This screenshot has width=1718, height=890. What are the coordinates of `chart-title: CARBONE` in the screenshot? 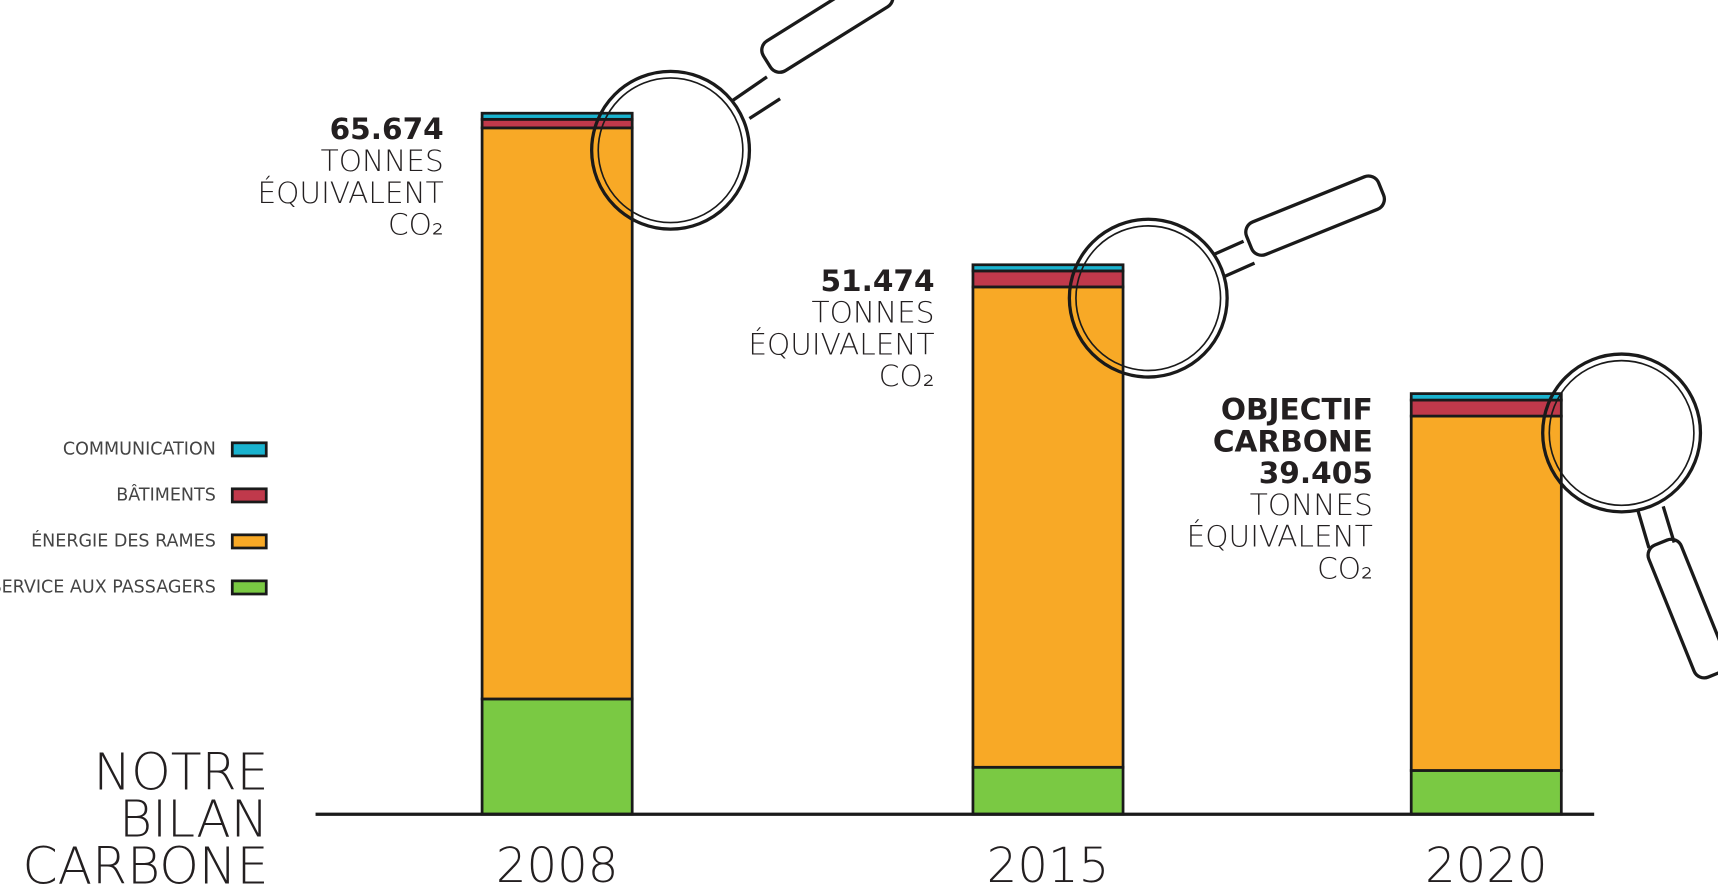 It's located at (145, 863).